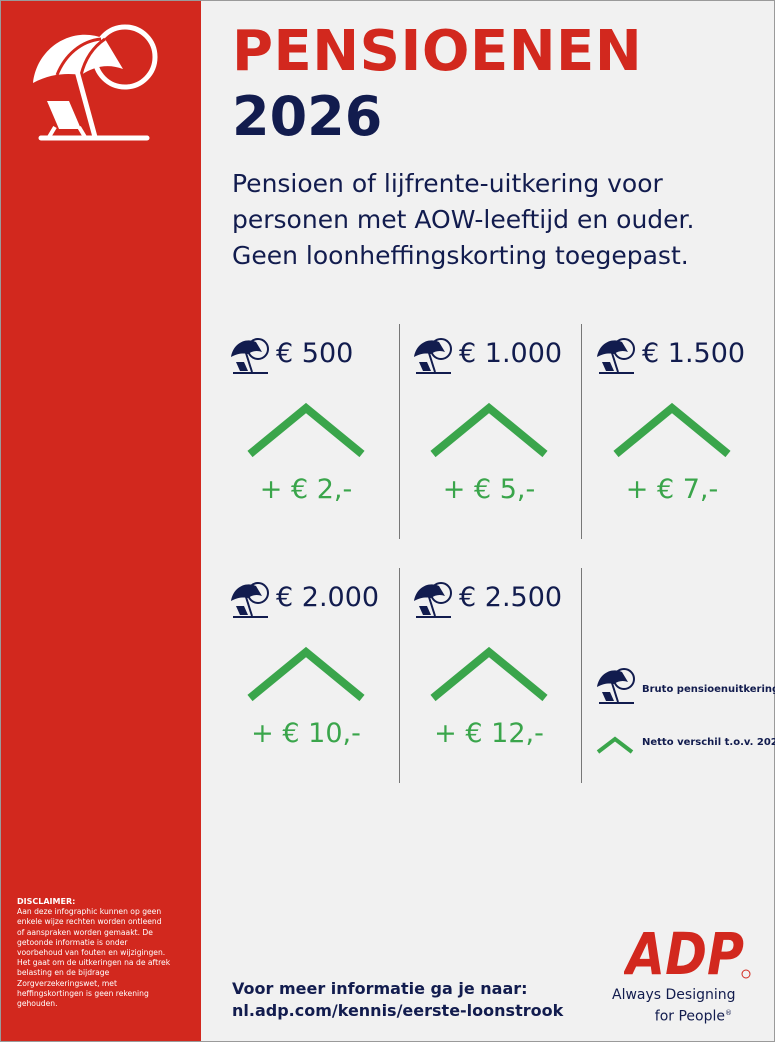 The width and height of the screenshot is (775, 1042). I want to click on legend-net-label: Netto verschil t.o.v. 2025, so click(708, 742).